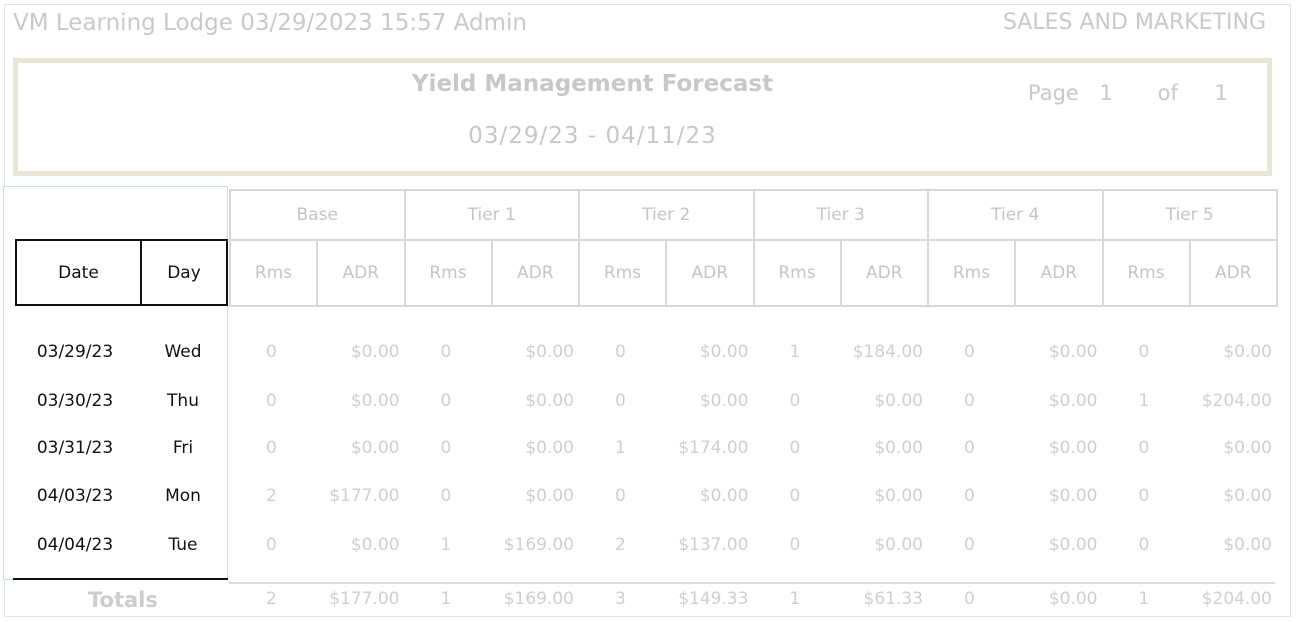 This screenshot has height=622, width=1296. Describe the element at coordinates (1221, 93) in the screenshot. I see `page-total: 1` at that location.